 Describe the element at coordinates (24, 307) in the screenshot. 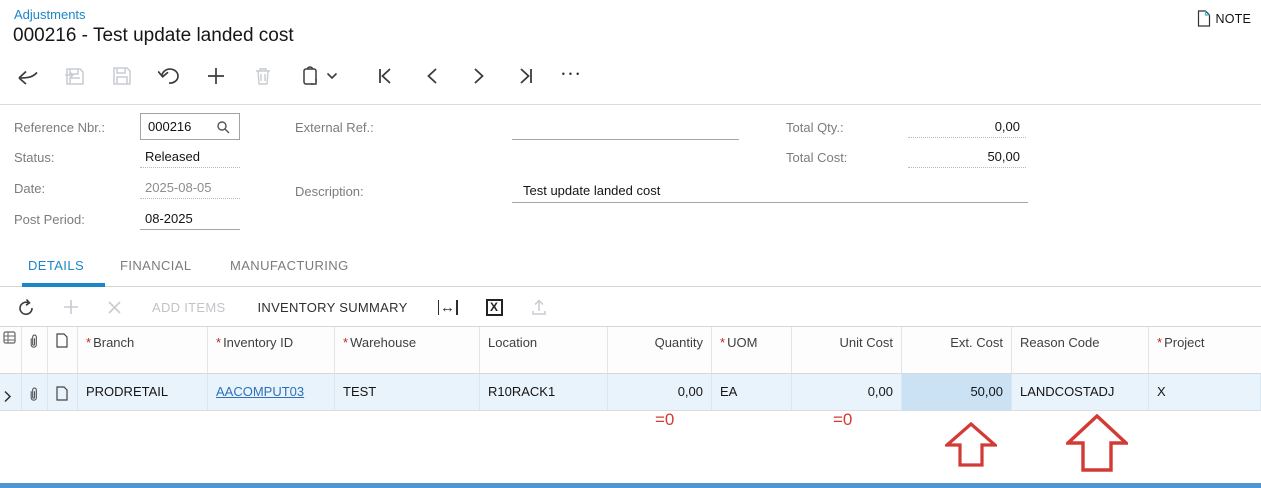

I see `refresh-button` at that location.